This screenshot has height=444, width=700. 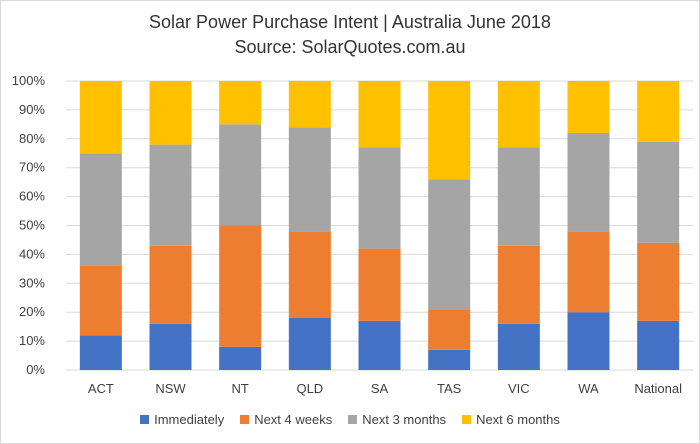 I want to click on y-tick-label: 20%, so click(x=32, y=311).